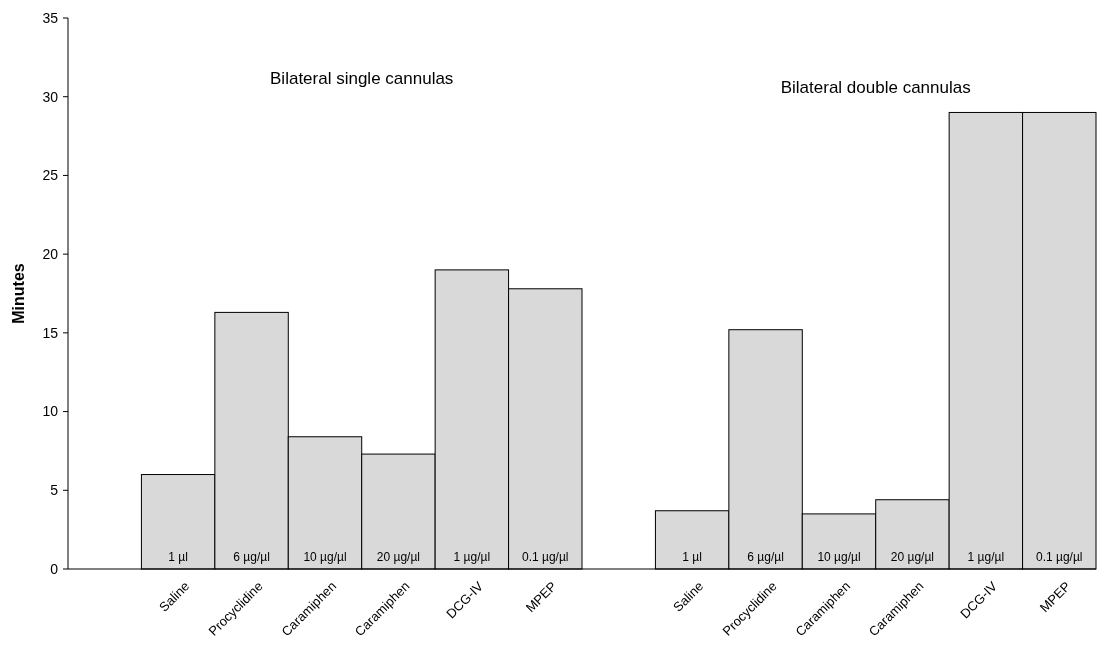 The width and height of the screenshot is (1104, 659). Describe the element at coordinates (54, 490) in the screenshot. I see `y-tick-label: 5` at that location.